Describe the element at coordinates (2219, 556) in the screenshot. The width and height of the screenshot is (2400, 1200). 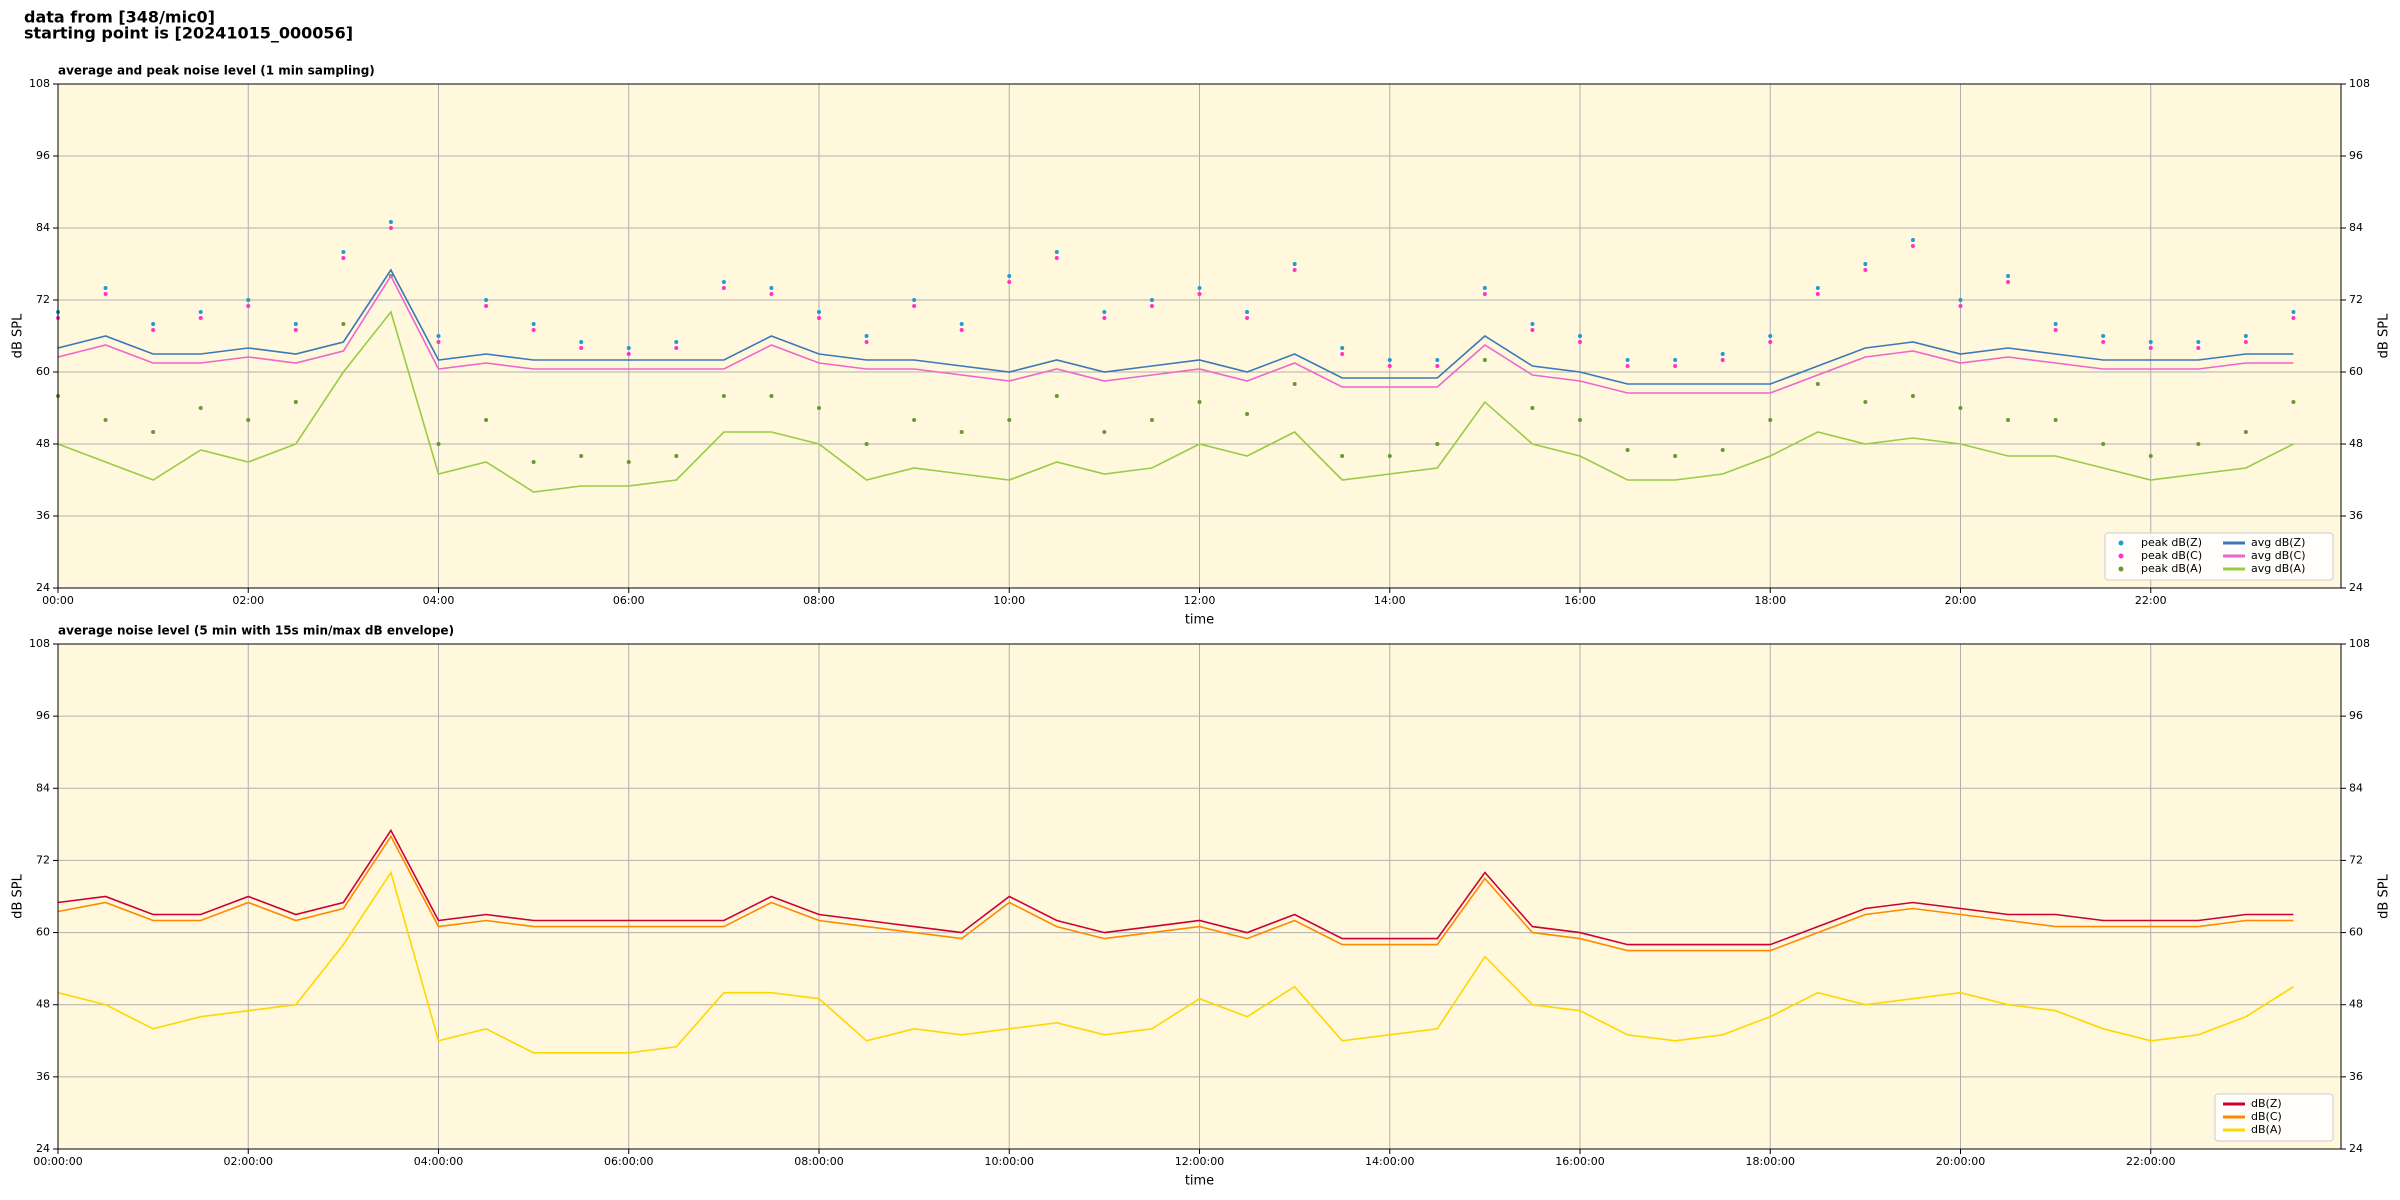
I see `legend-box` at that location.